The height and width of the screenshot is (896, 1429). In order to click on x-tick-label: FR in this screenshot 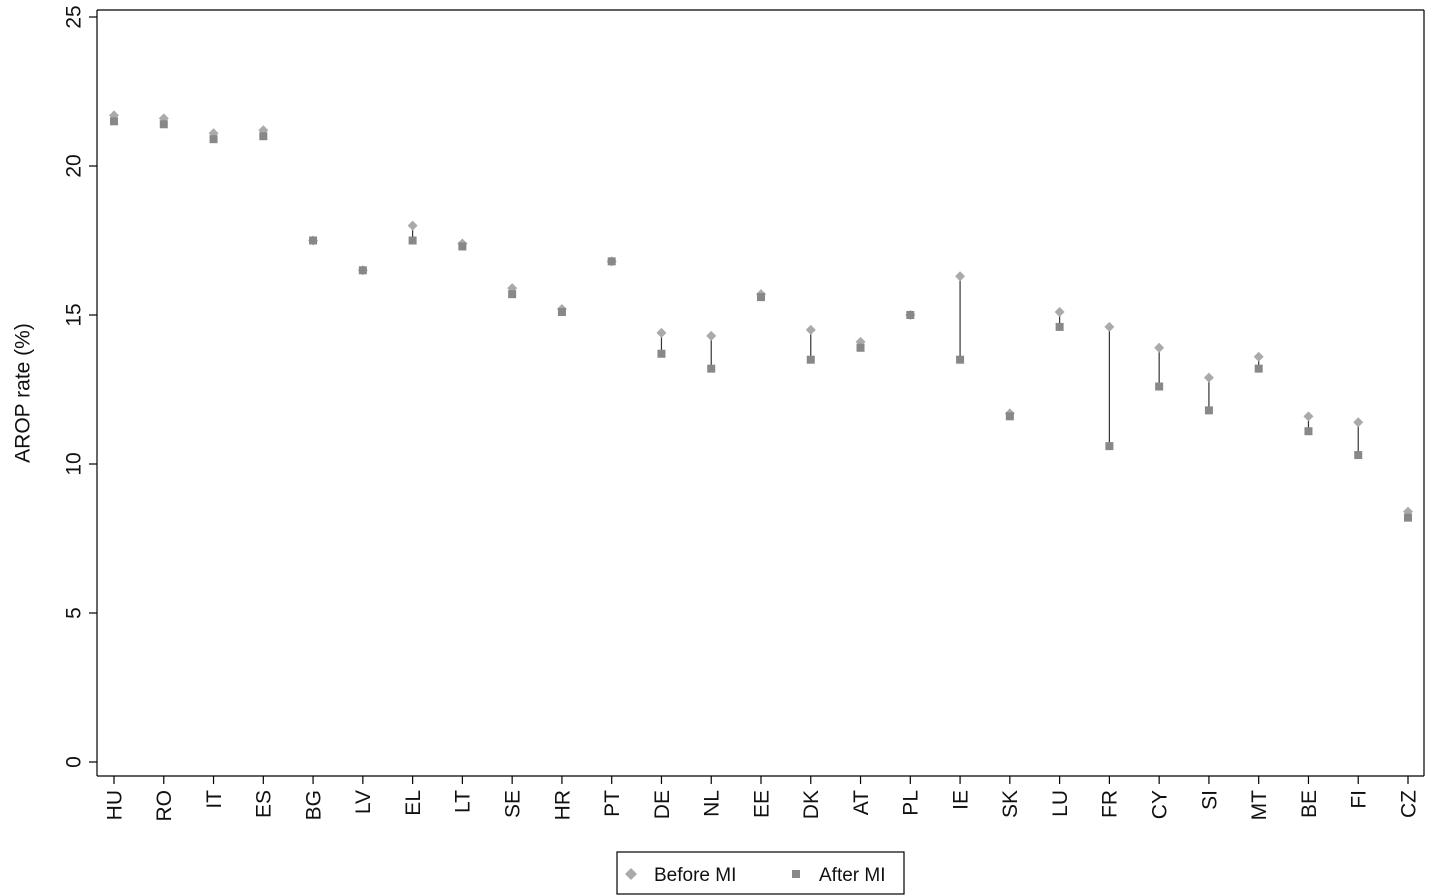, I will do `click(1110, 804)`.